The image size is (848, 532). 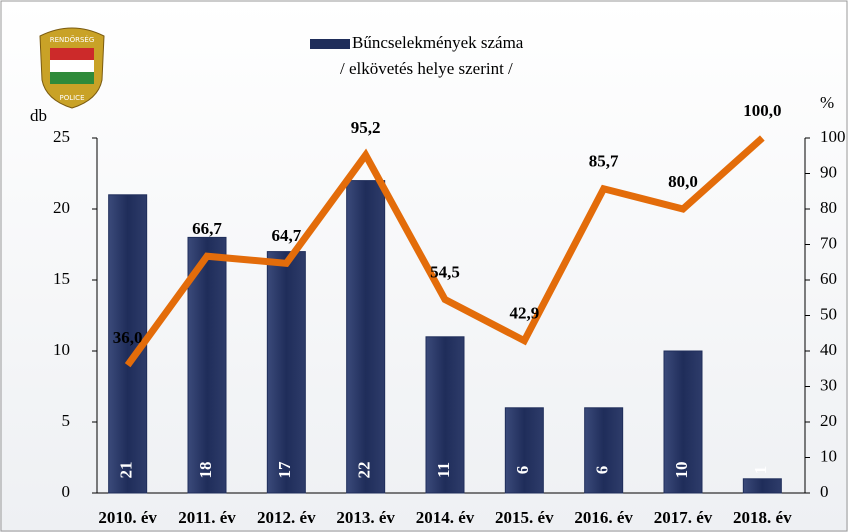 I want to click on y2-tick-label: 70, so click(x=828, y=242).